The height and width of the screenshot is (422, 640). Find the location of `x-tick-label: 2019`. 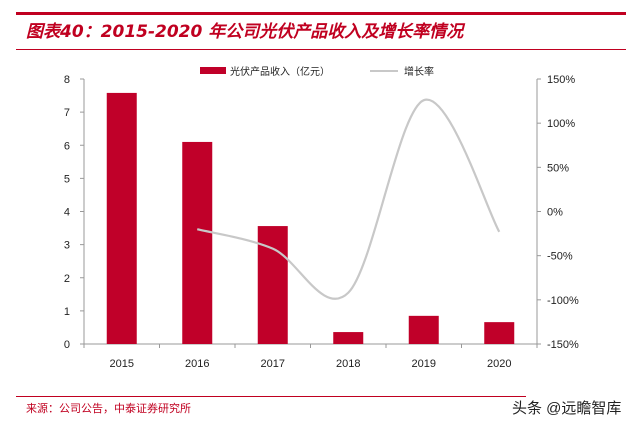

x-tick-label: 2019 is located at coordinates (424, 364).